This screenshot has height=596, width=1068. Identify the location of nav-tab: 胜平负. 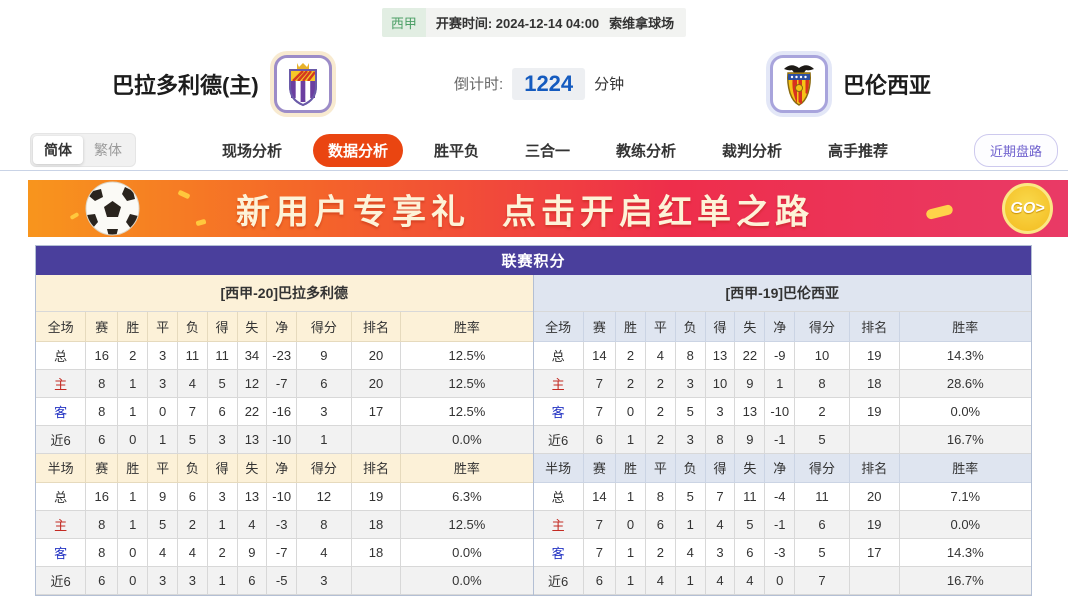
(456, 151).